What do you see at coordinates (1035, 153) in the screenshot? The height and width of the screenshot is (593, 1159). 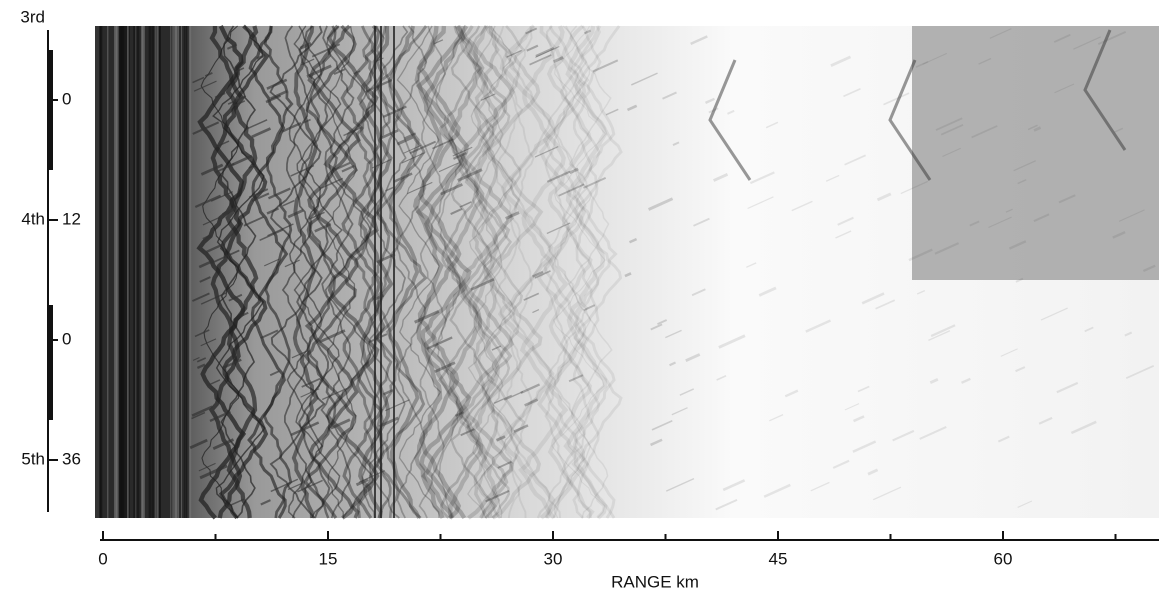 I see `image-shaded-block` at bounding box center [1035, 153].